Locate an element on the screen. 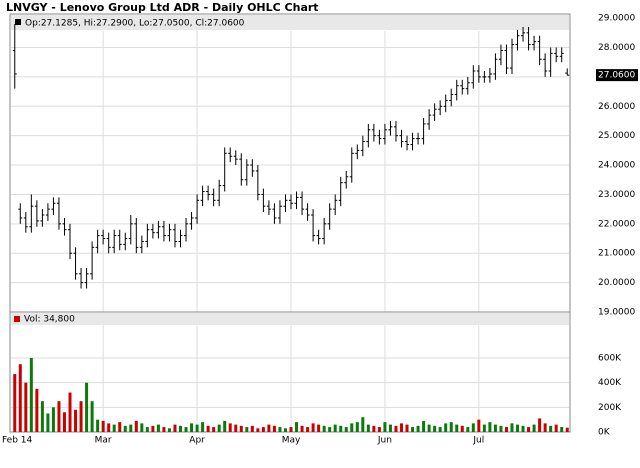 The width and height of the screenshot is (640, 468). volume-label: Vol: 34,800 is located at coordinates (49, 320).